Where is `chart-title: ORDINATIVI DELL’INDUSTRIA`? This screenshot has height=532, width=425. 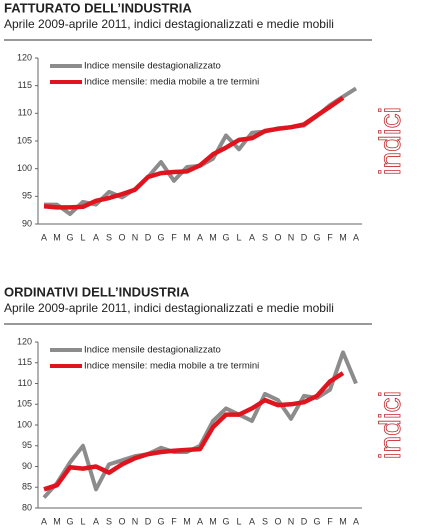 chart-title: ORDINATIVI DELL’INDUSTRIA is located at coordinates (97, 291).